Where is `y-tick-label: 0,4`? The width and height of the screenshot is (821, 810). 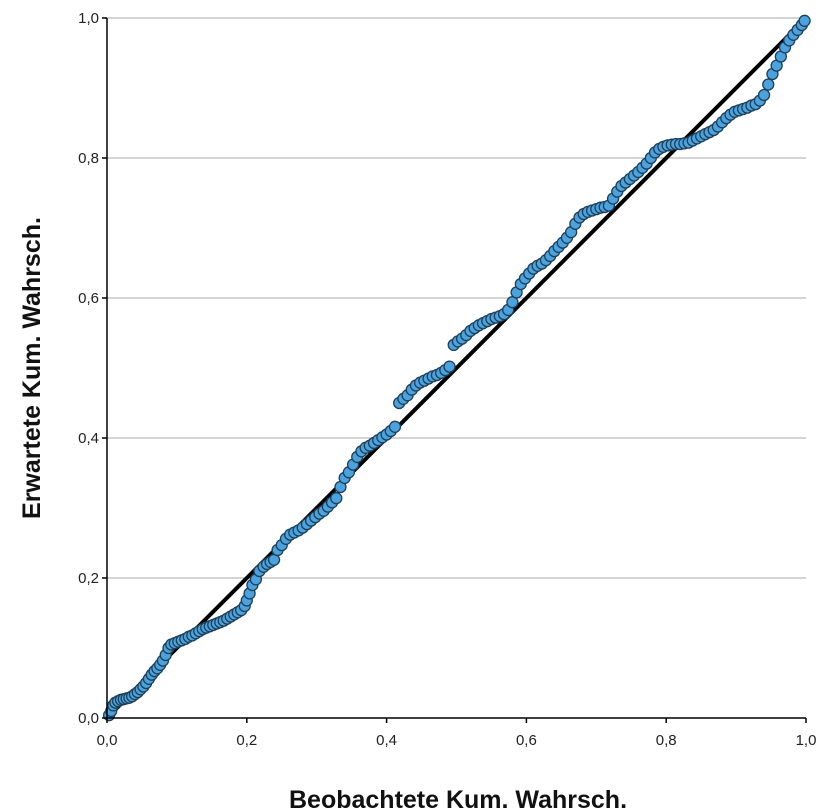
y-tick-label: 0,4 is located at coordinates (88, 438).